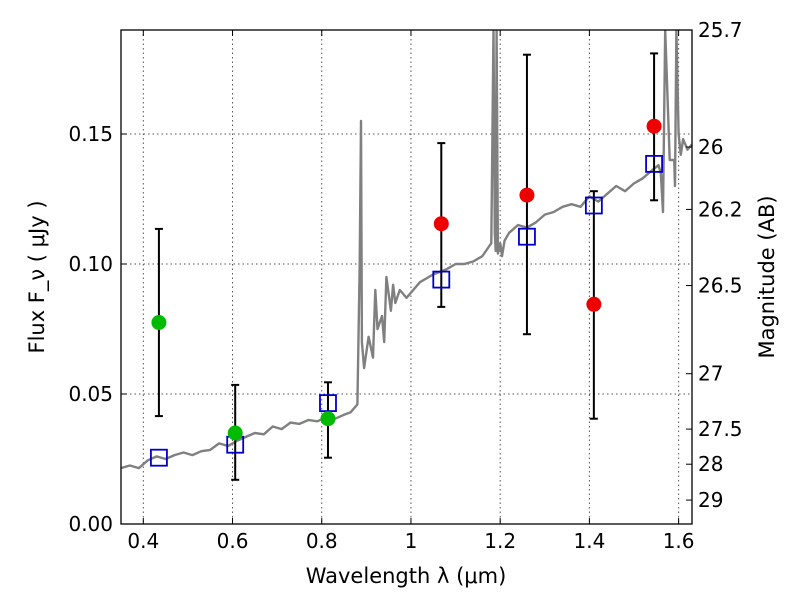 Image resolution: width=800 pixels, height=600 pixels. Describe the element at coordinates (720, 30) in the screenshot. I see `mag-tick-label-0: 25.7` at that location.